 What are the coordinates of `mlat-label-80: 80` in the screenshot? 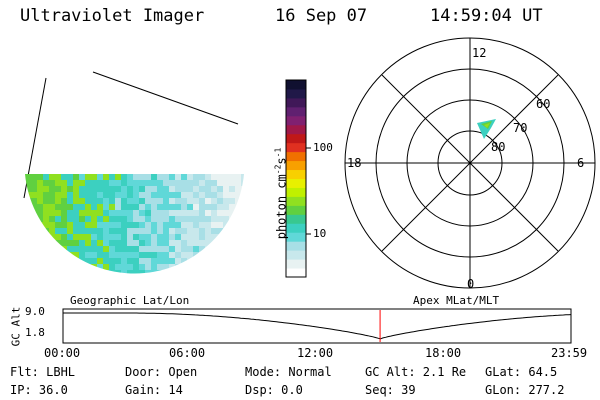 It's located at (498, 147).